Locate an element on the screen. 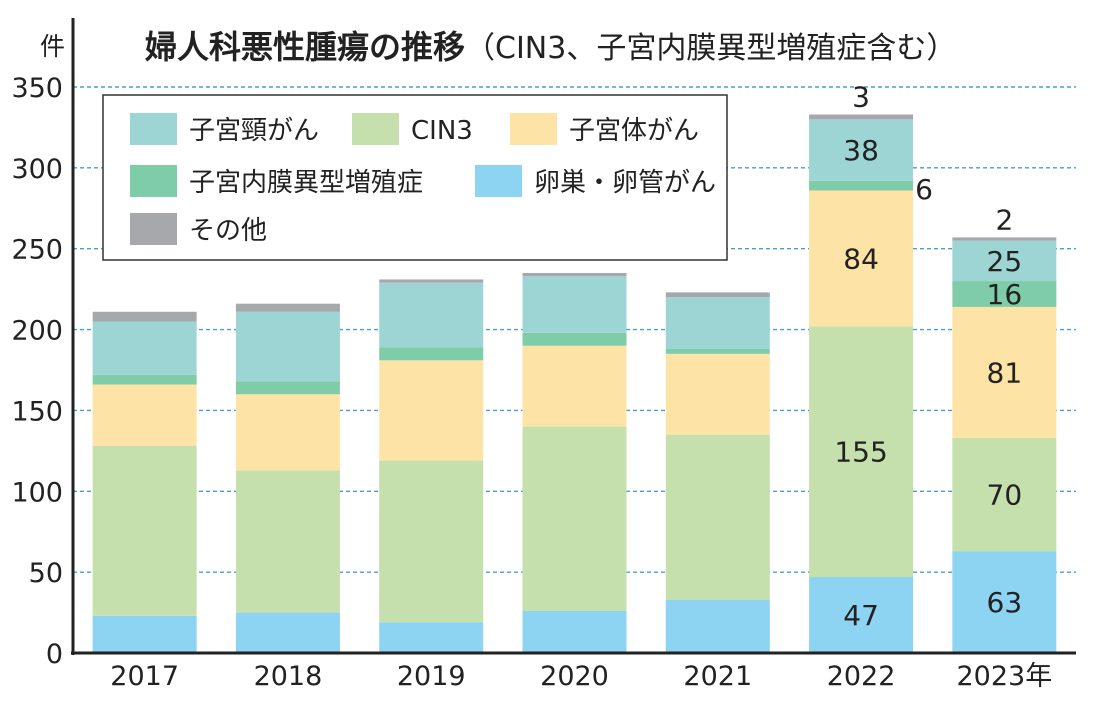  bar-2017-その他 is located at coordinates (144, 316).